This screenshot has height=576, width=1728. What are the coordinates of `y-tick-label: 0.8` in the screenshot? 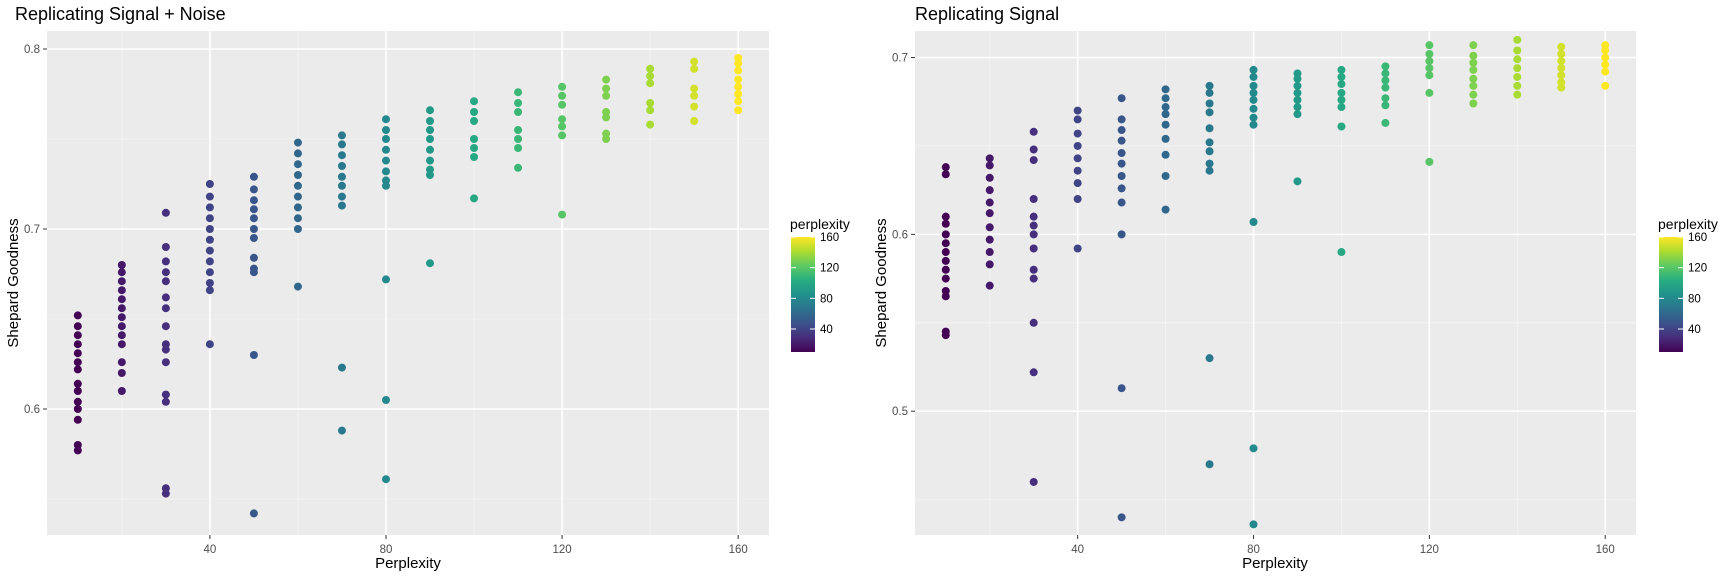 It's located at (32, 50).